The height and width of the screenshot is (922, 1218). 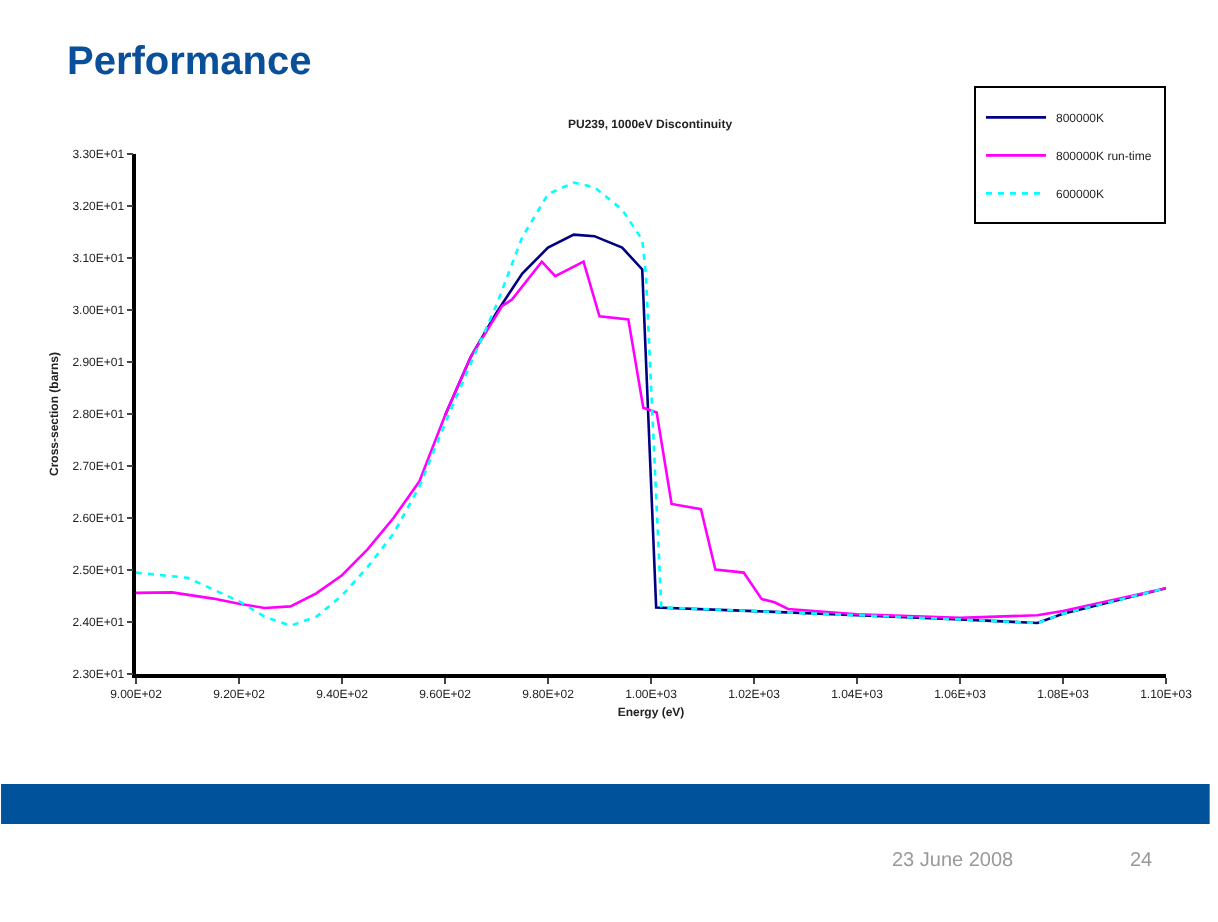 What do you see at coordinates (1142, 861) in the screenshot?
I see `text: 24` at bounding box center [1142, 861].